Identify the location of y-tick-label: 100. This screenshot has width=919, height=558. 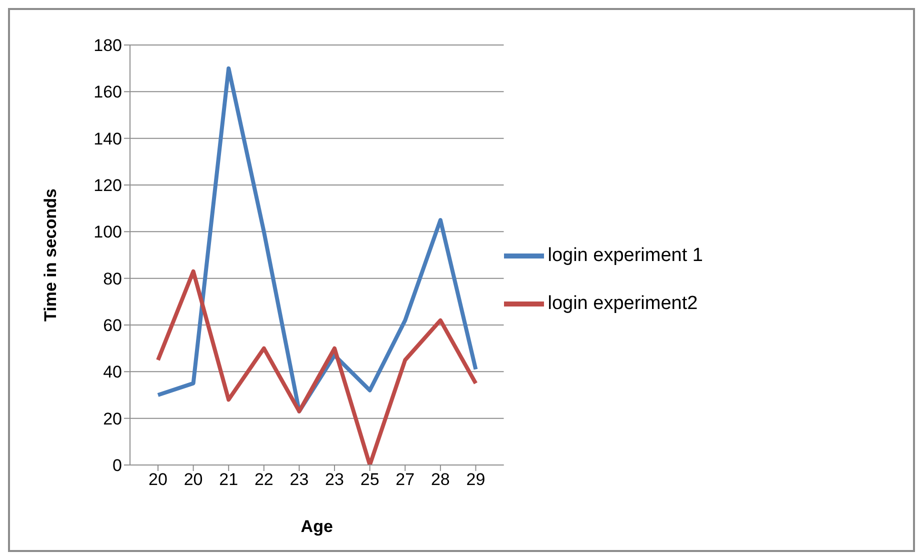
(108, 232).